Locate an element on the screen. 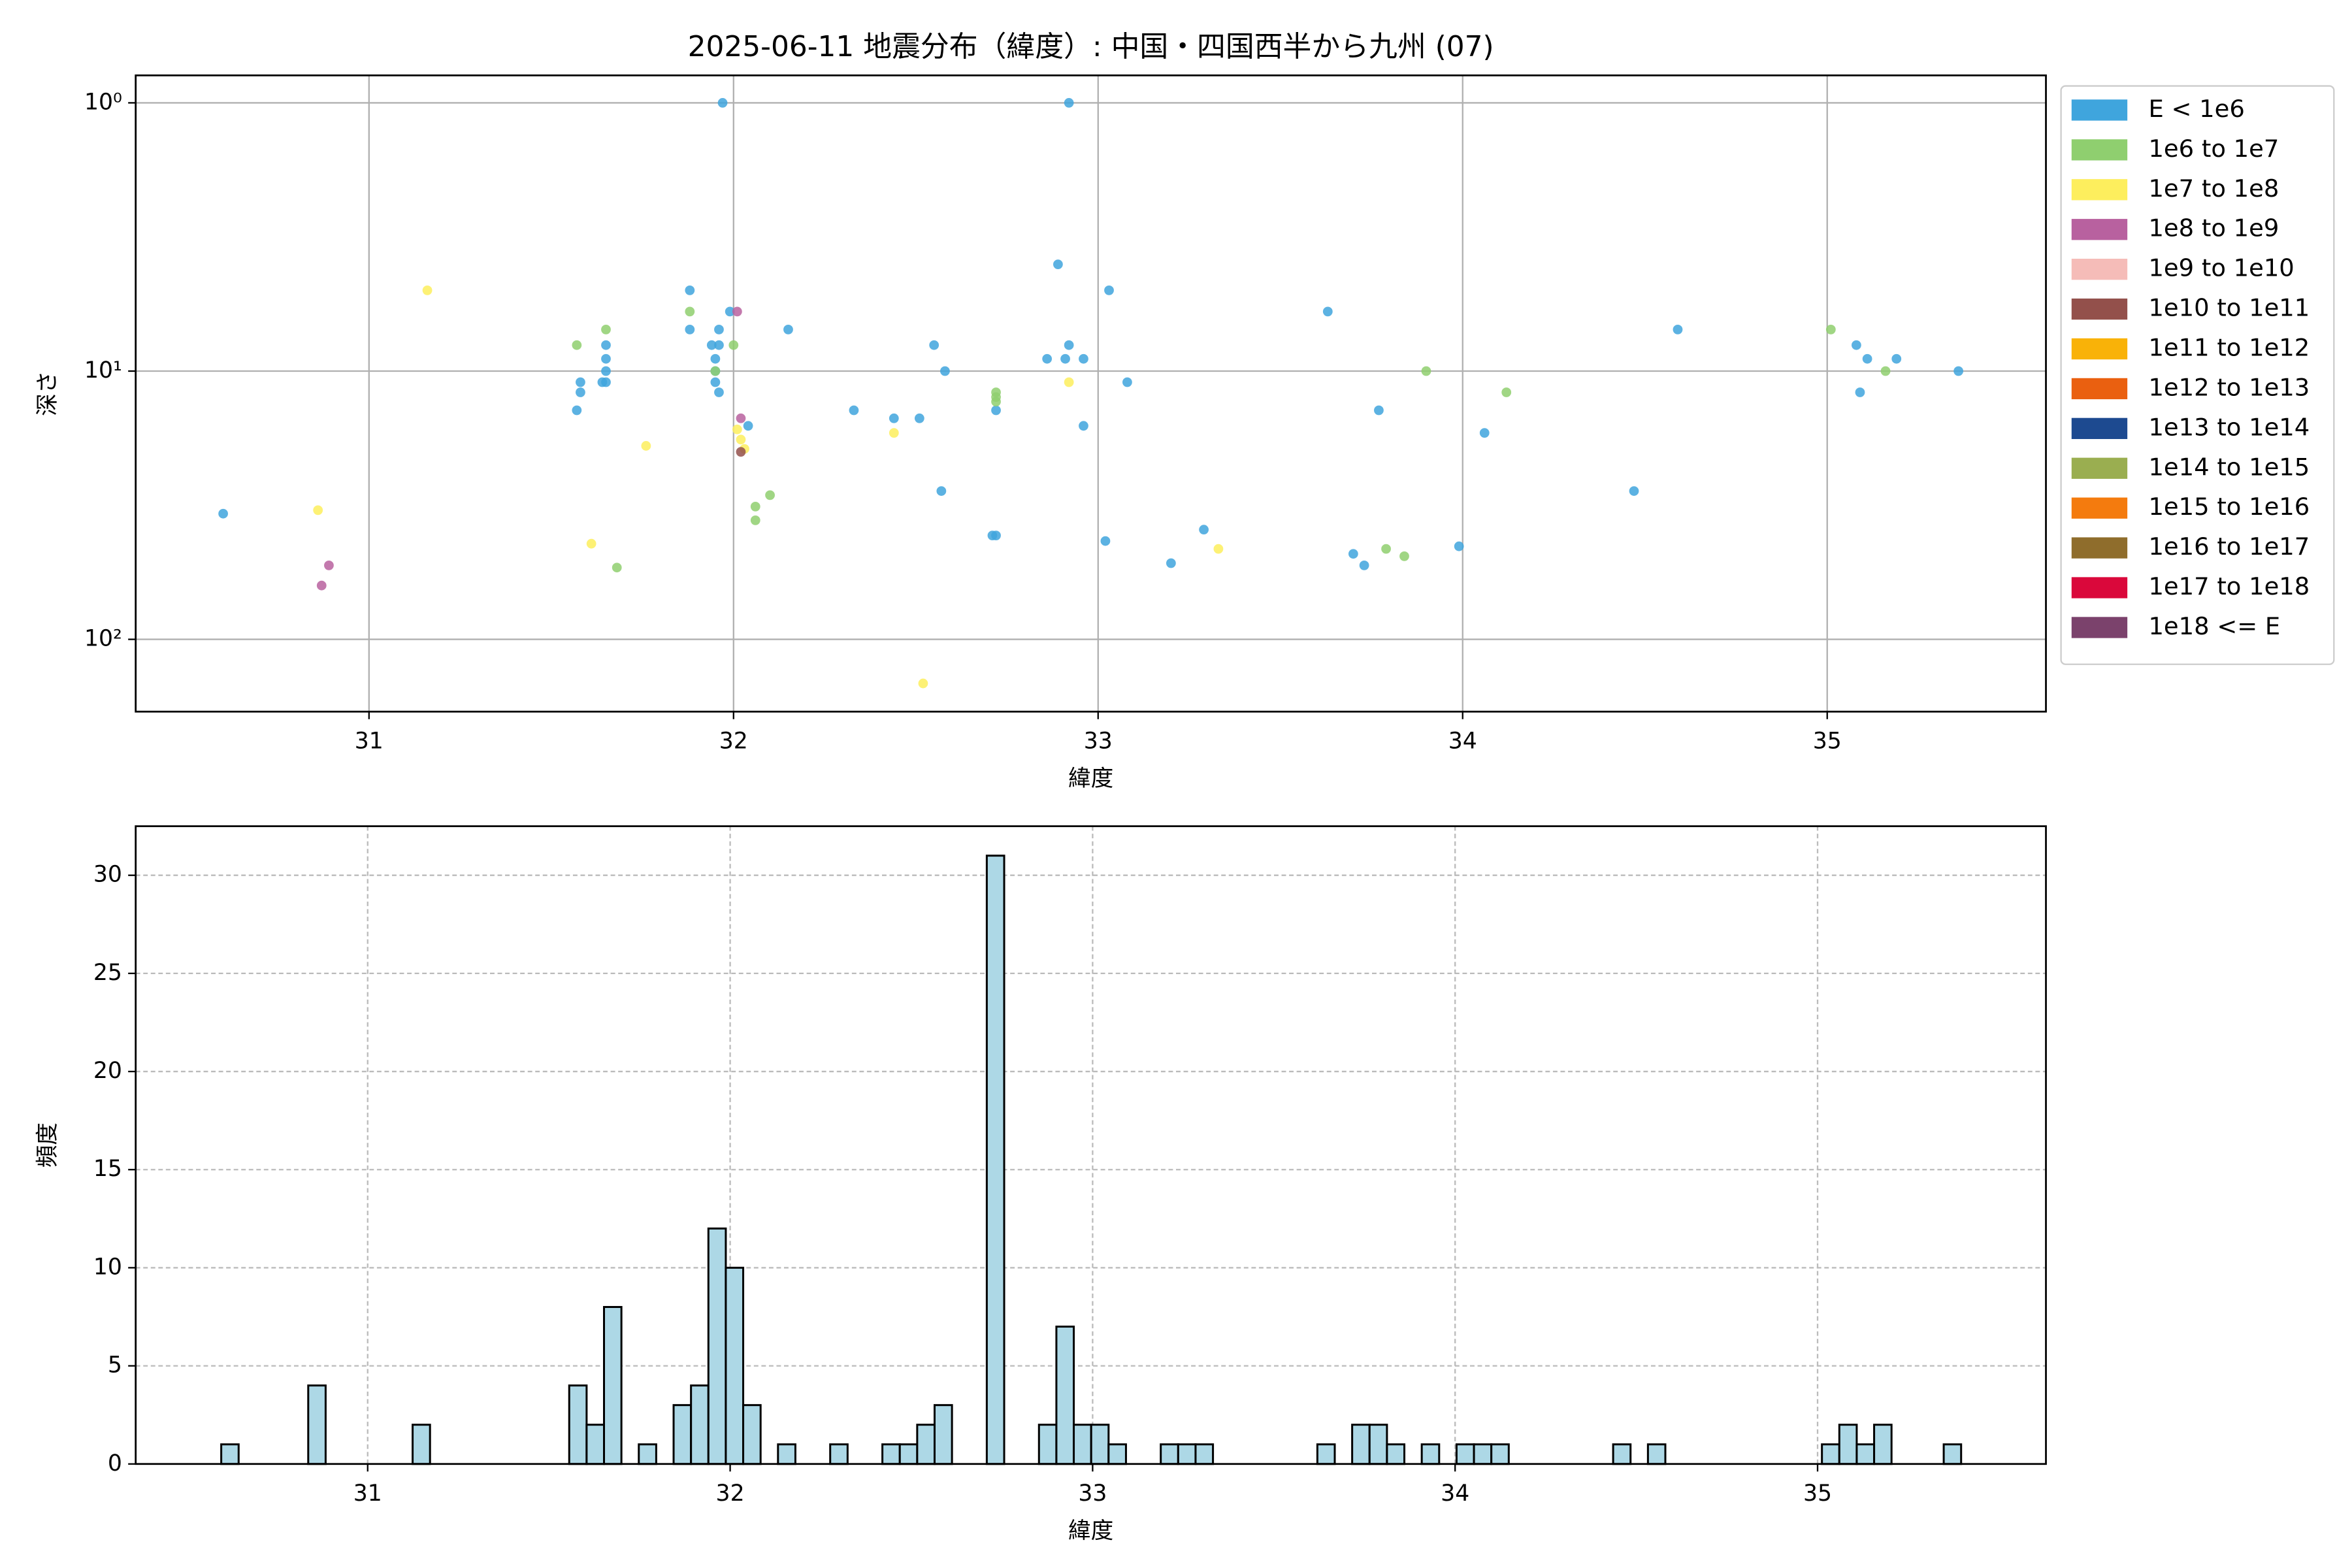  y-tick-label: 25 is located at coordinates (107, 973).